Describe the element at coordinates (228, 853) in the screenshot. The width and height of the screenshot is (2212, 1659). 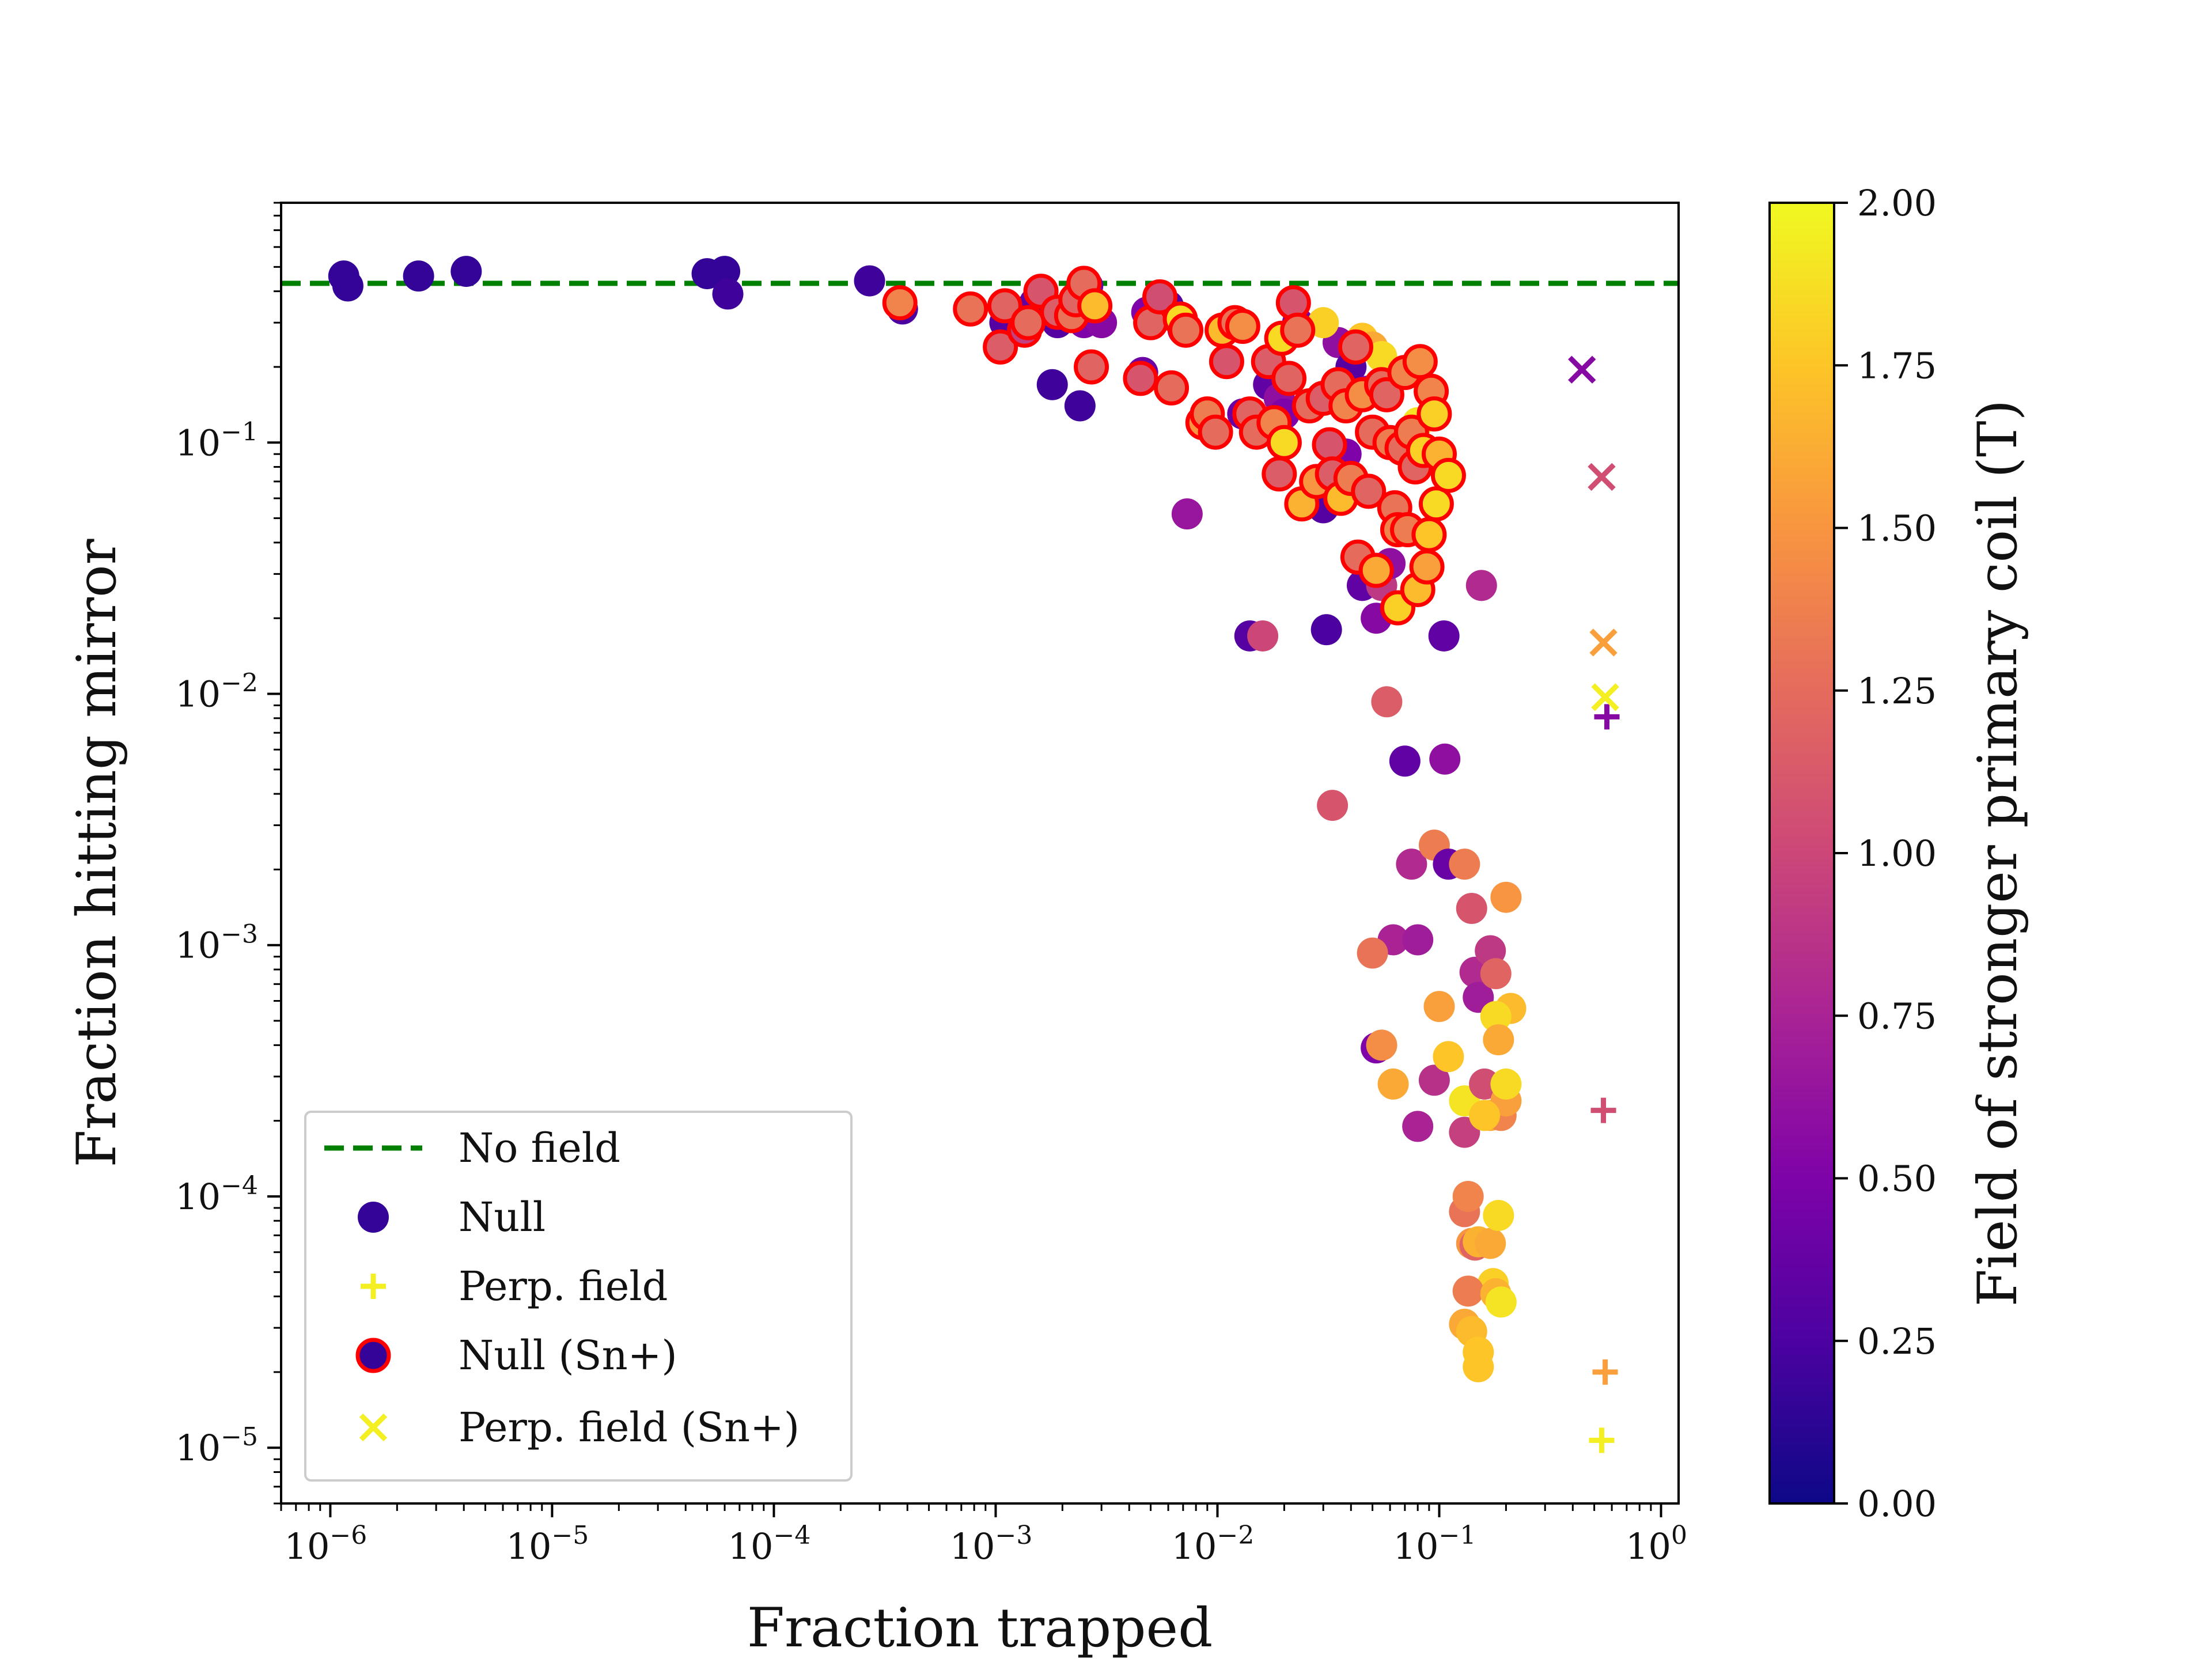
I see `y-axis-ticks: 10⁻⁵ 10⁻⁴ 10⁻³ 10⁻² 10⁻¹` at that location.